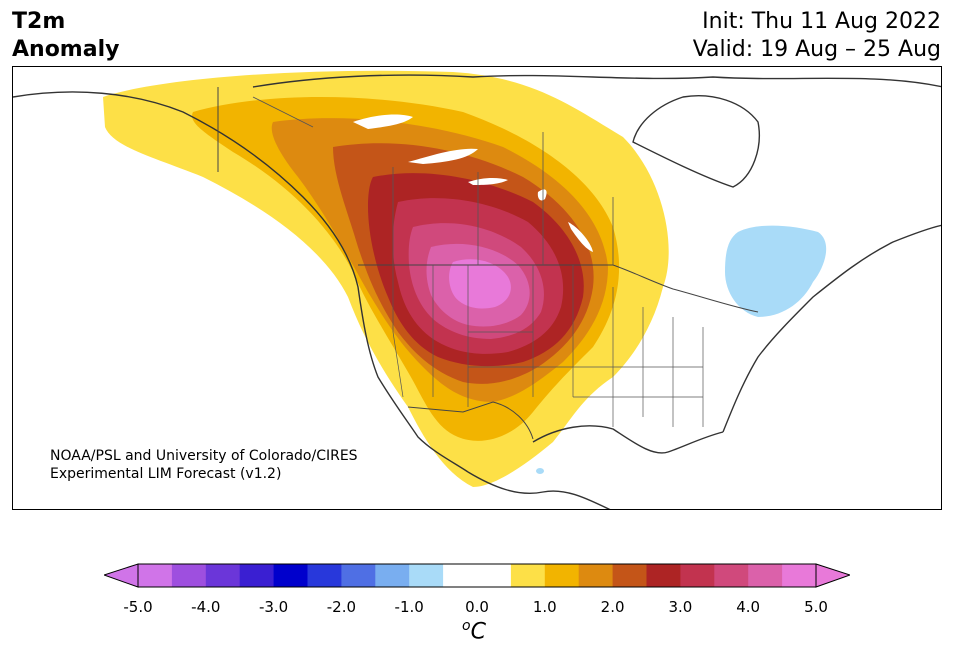  I want to click on colorbar-tick-label: -5.0, so click(138, 607).